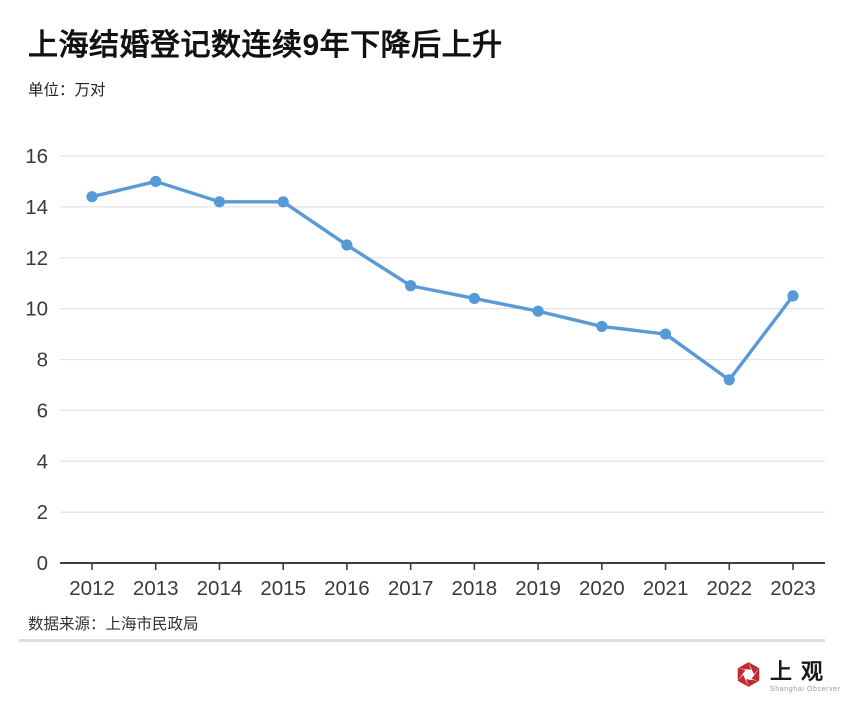 The image size is (847, 720). I want to click on x-axis-label: 2015, so click(283, 588).